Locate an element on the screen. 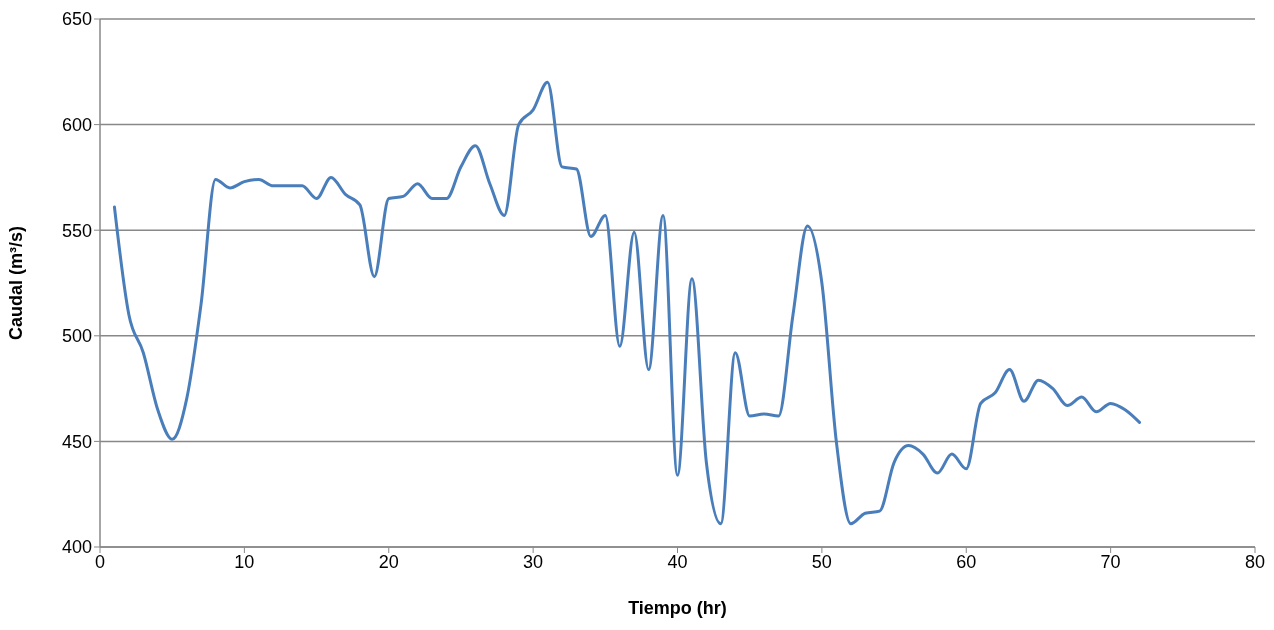 Image resolution: width=1274 pixels, height=630 pixels. y-tick-label: 450 is located at coordinates (76, 441).